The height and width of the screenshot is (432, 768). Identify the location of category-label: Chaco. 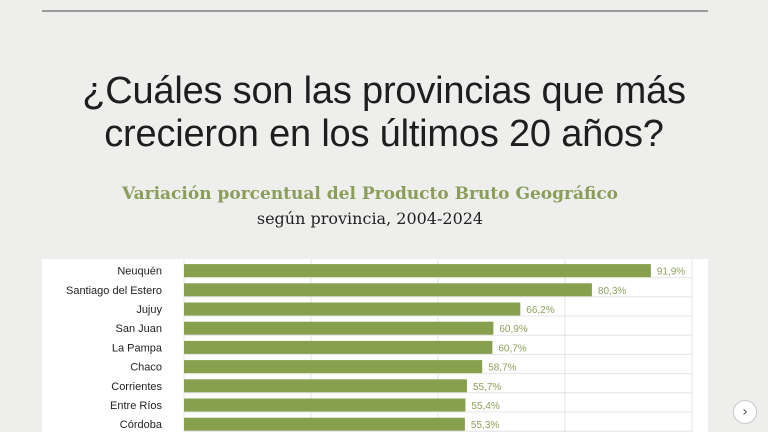
(146, 368).